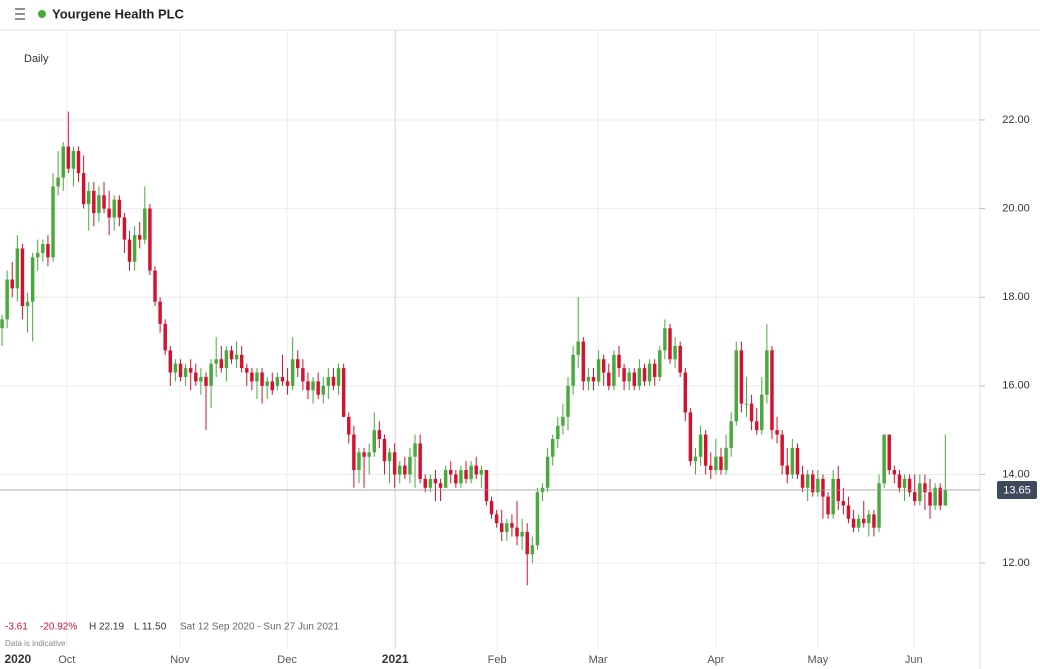  Describe the element at coordinates (58, 627) in the screenshot. I see `change-pct: -20.92%` at that location.